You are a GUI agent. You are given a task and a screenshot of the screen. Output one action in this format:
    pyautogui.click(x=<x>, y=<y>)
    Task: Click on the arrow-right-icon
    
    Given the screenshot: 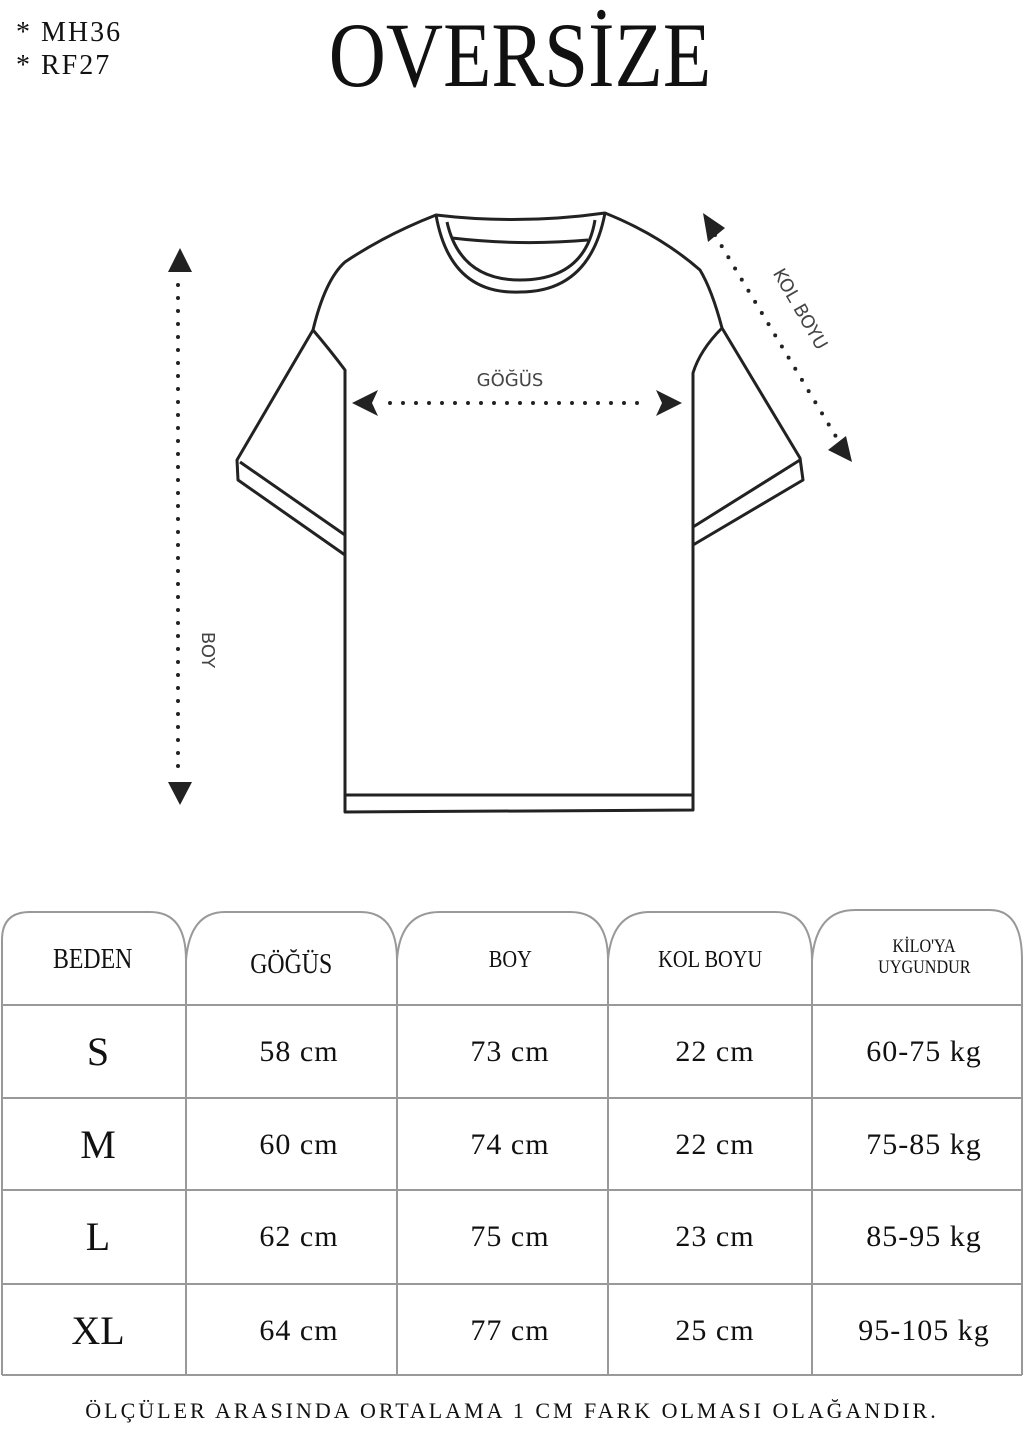 What is the action you would take?
    pyautogui.click(x=669, y=403)
    